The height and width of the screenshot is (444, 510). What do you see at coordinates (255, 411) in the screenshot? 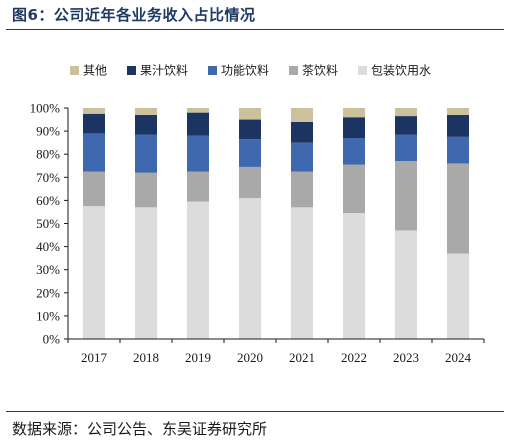
I see `bottom-rule` at bounding box center [255, 411].